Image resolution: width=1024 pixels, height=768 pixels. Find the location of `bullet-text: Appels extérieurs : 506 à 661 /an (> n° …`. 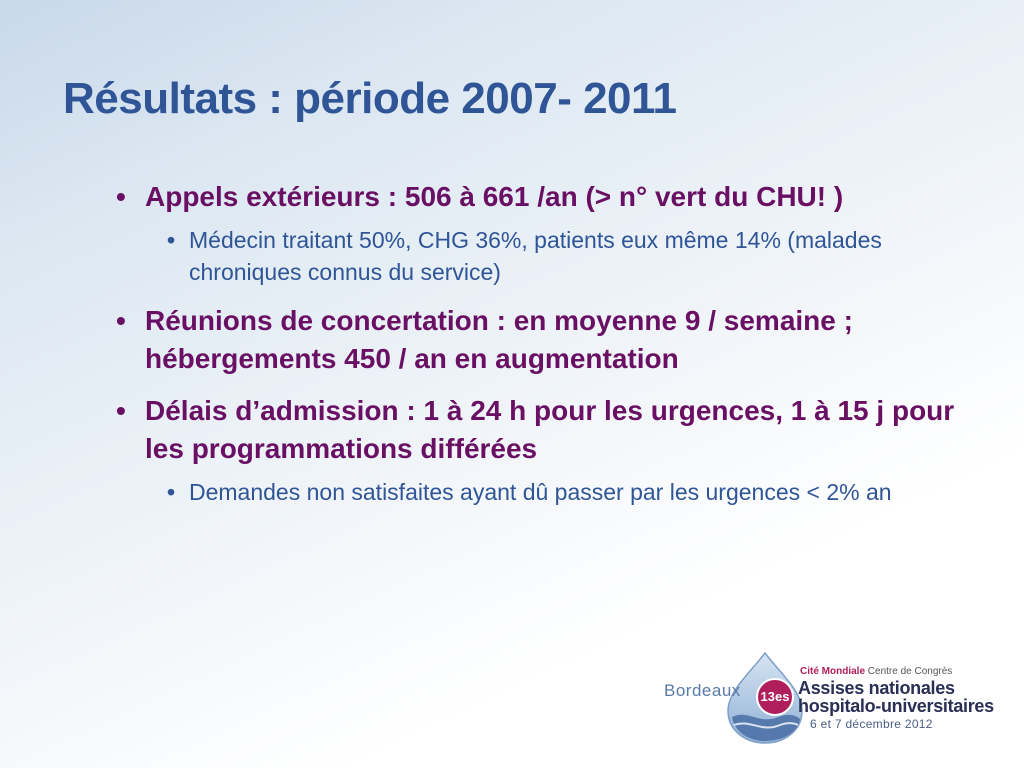

bullet-text: Appels extérieurs : 506 à 661 /an (> n° … is located at coordinates (494, 196).